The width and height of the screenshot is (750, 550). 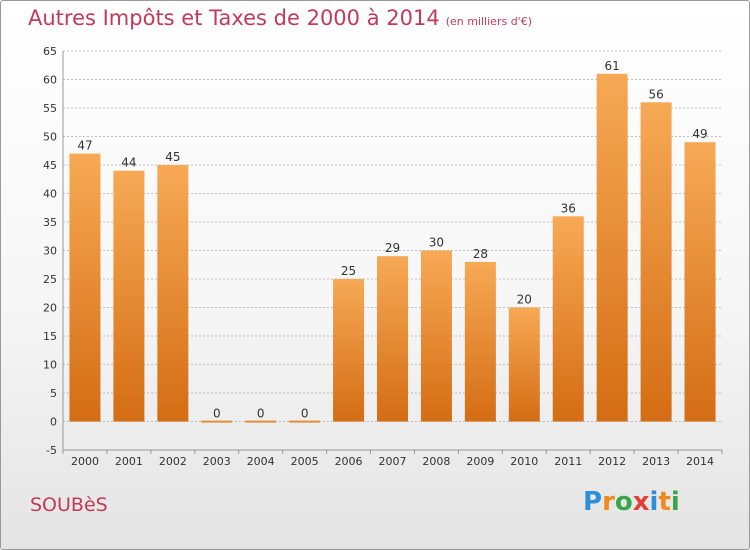 What do you see at coordinates (699, 134) in the screenshot?
I see `bar-value-label: 49` at bounding box center [699, 134].